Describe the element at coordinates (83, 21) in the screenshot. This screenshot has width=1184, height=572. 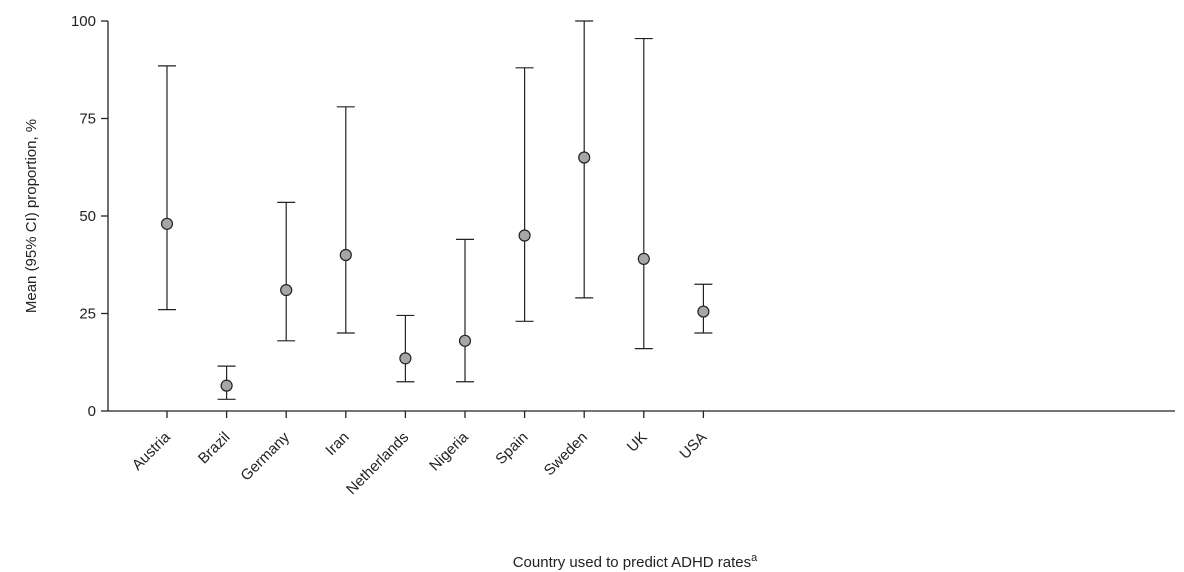
I see `y-tick-label: 100` at that location.